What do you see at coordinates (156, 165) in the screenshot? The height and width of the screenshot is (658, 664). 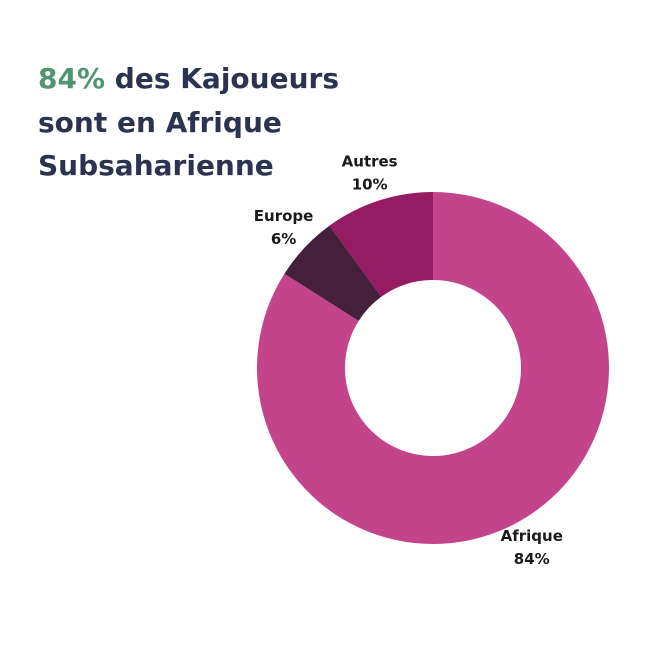 I see `title-line: Subsaharienne` at bounding box center [156, 165].